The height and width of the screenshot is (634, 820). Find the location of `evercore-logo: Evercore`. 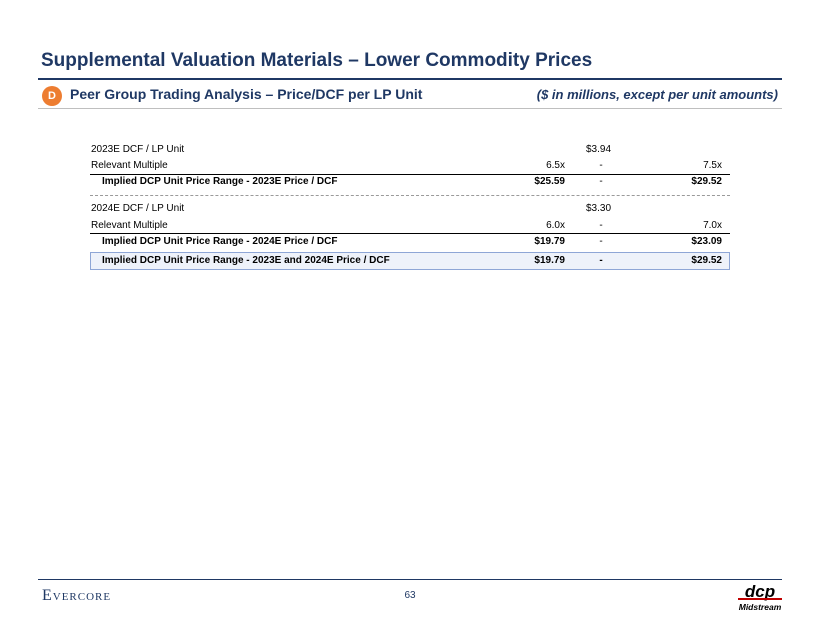

evercore-logo: Evercore is located at coordinates (77, 595).